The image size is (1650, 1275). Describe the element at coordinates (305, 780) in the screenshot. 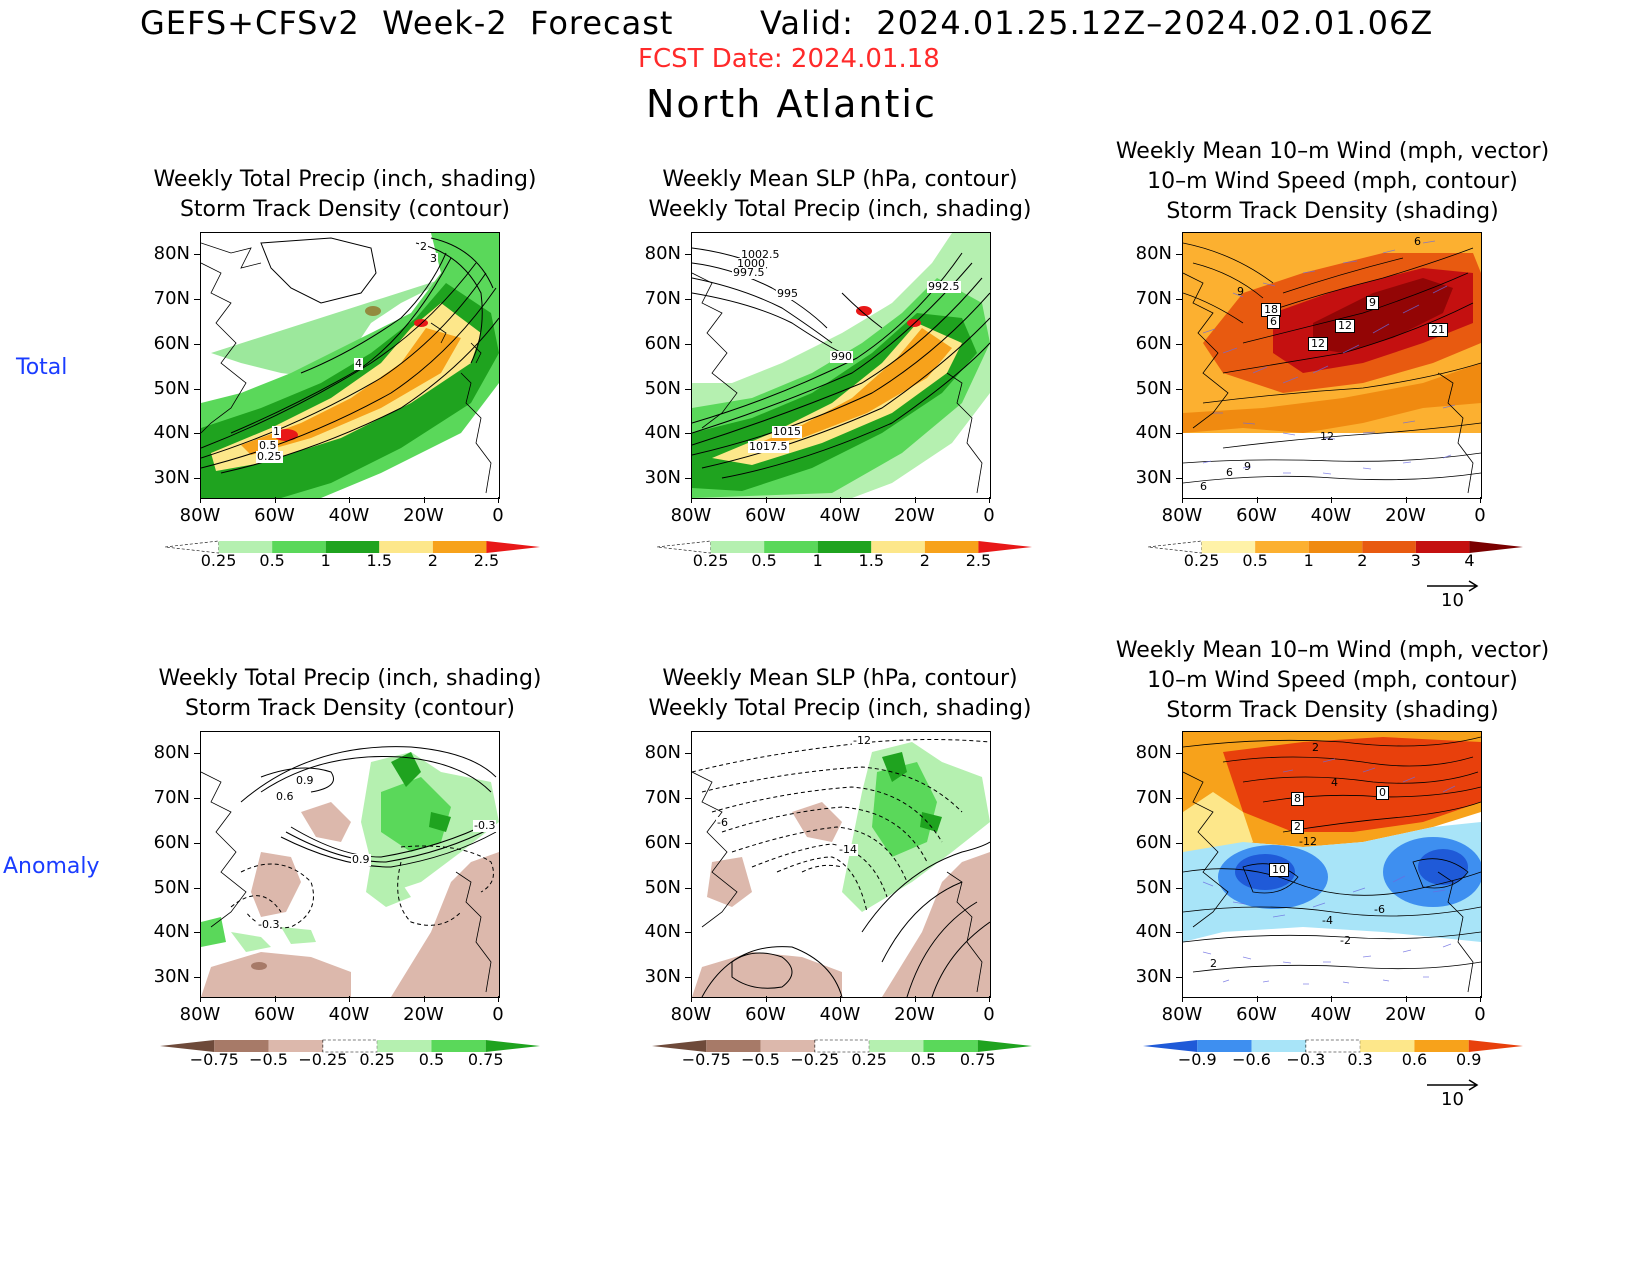

I see `contour-label: 0.9` at that location.